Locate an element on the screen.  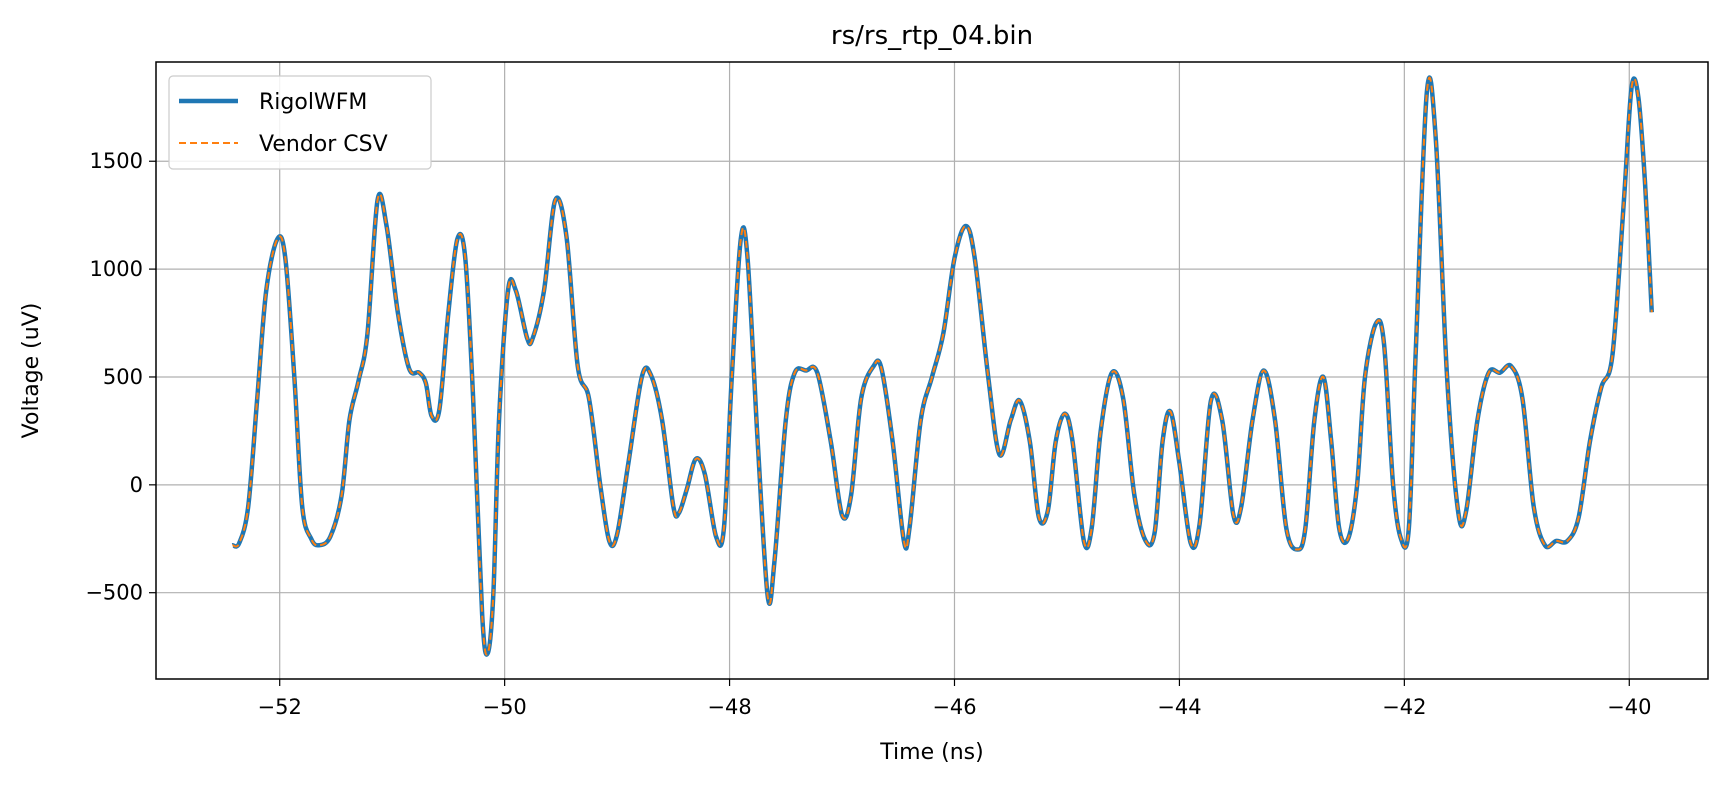
x-tick-label: −44 is located at coordinates (1179, 707).